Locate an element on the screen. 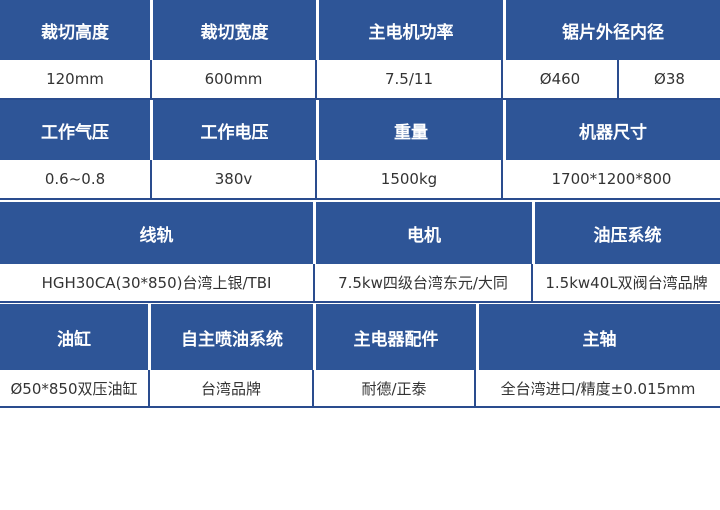  header-row: 油缸 自主喷油系统 主电器配件 主轴 is located at coordinates (360, 337).